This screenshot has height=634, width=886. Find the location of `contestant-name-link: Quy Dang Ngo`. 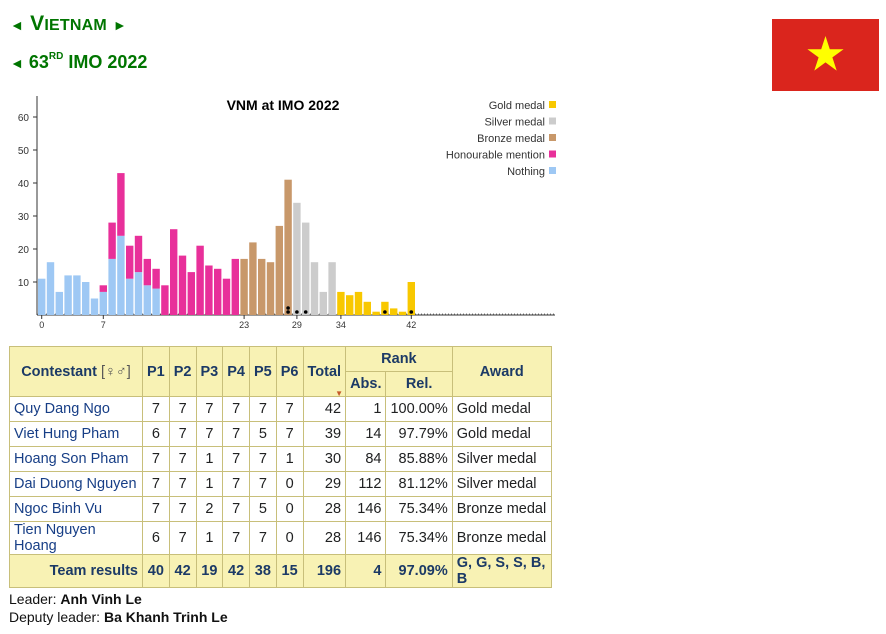

contestant-name-link: Quy Dang Ngo is located at coordinates (76, 409).